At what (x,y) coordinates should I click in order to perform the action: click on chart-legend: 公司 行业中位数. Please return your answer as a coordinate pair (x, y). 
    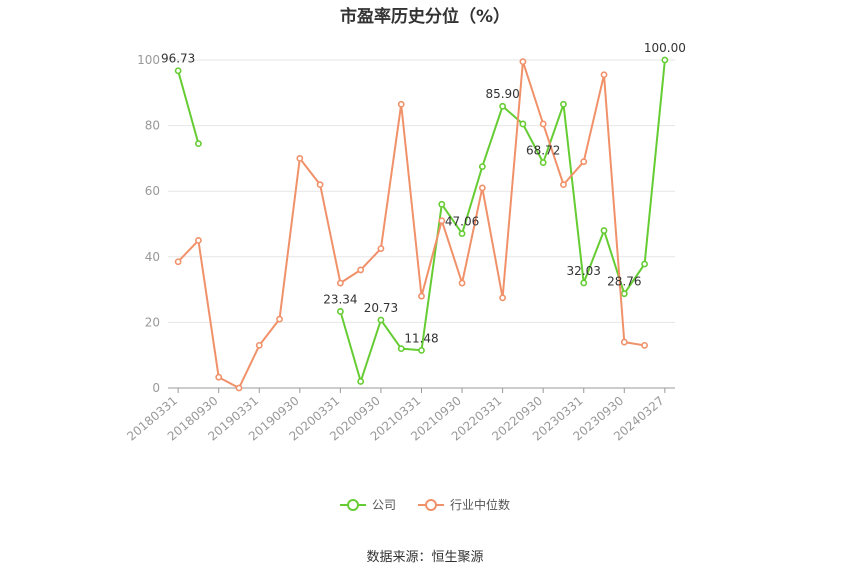
    Looking at the image, I should click on (425, 504).